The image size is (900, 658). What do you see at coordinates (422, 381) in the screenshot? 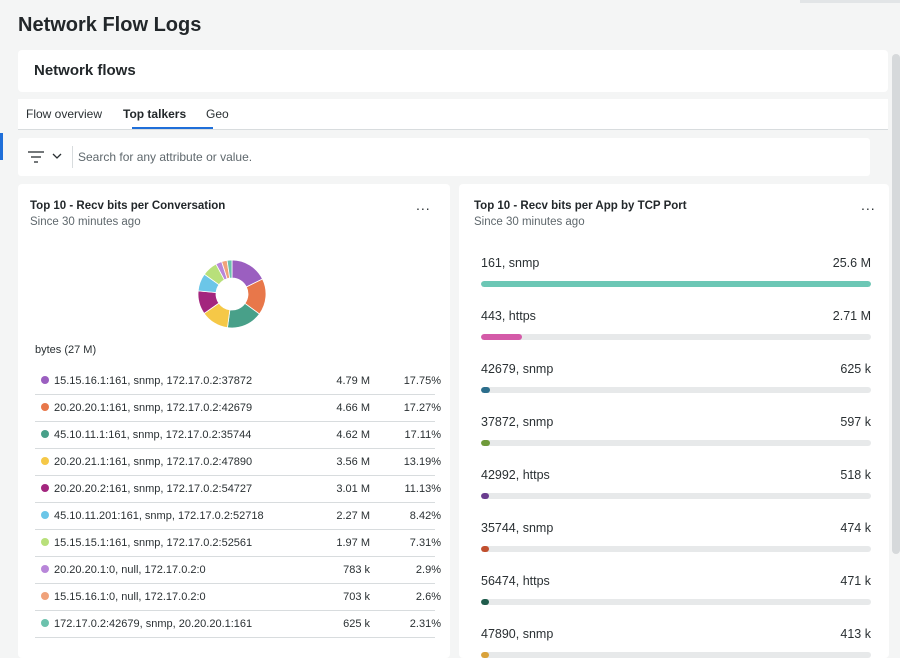
I see `conversation-percent: 17.75%` at bounding box center [422, 381].